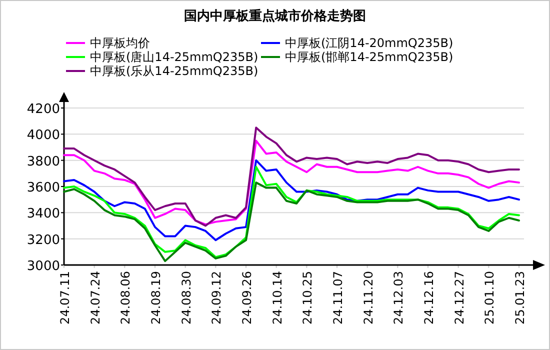  What do you see at coordinates (186, 297) in the screenshot?
I see `x-tick-label: 24.08.30` at bounding box center [186, 297].